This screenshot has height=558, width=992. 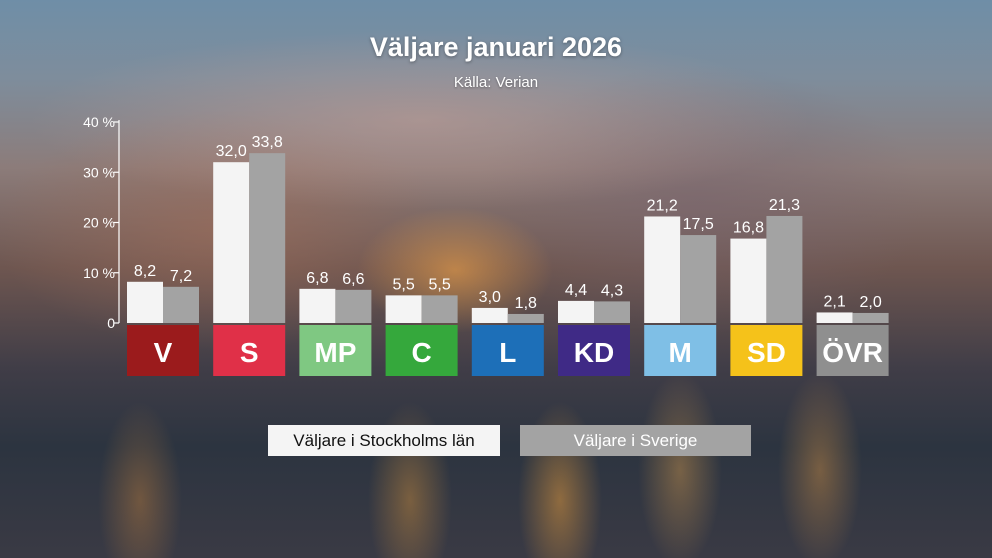 What do you see at coordinates (784, 269) in the screenshot?
I see `bar-sd-sverige` at bounding box center [784, 269].